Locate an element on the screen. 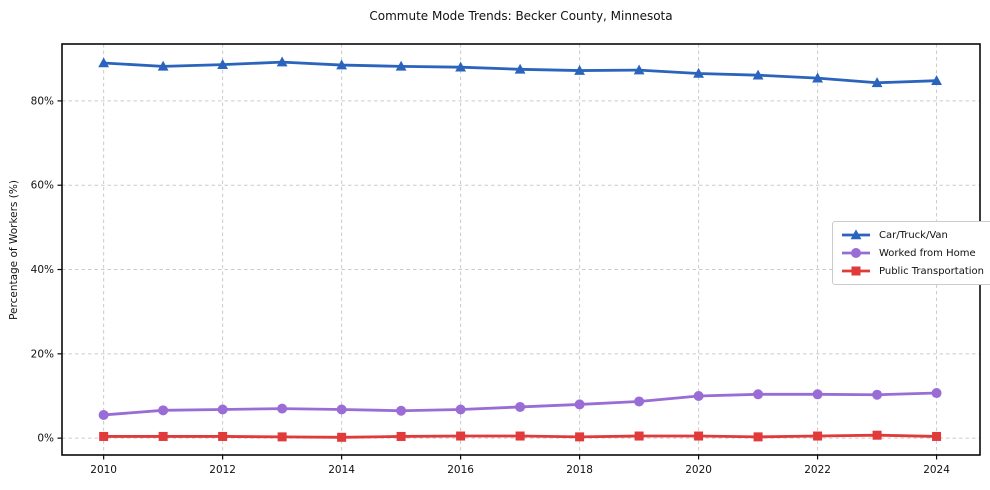 This screenshot has height=490, width=990. x-tick-label: 2018 is located at coordinates (579, 470).